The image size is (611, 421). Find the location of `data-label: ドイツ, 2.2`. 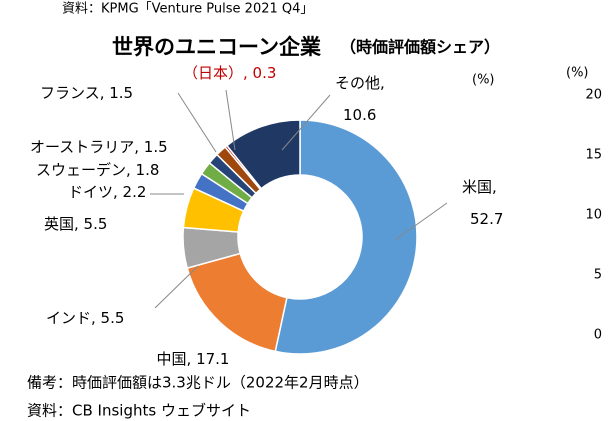

data-label: ドイツ, 2.2 is located at coordinates (107, 192).